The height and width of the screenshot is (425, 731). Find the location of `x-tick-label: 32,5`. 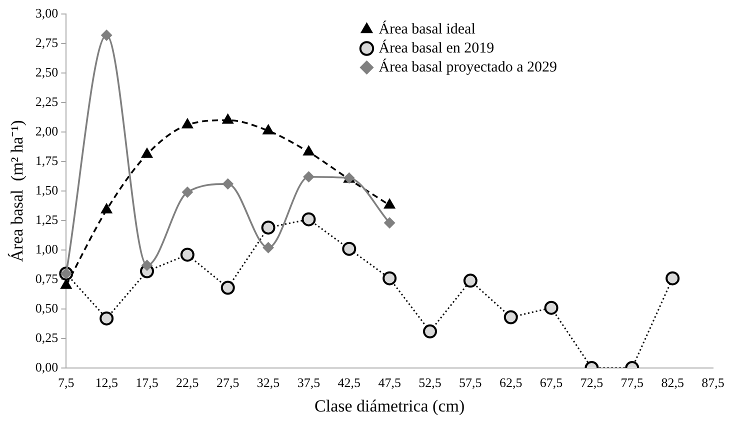

x-tick-label: 32,5 is located at coordinates (268, 382).